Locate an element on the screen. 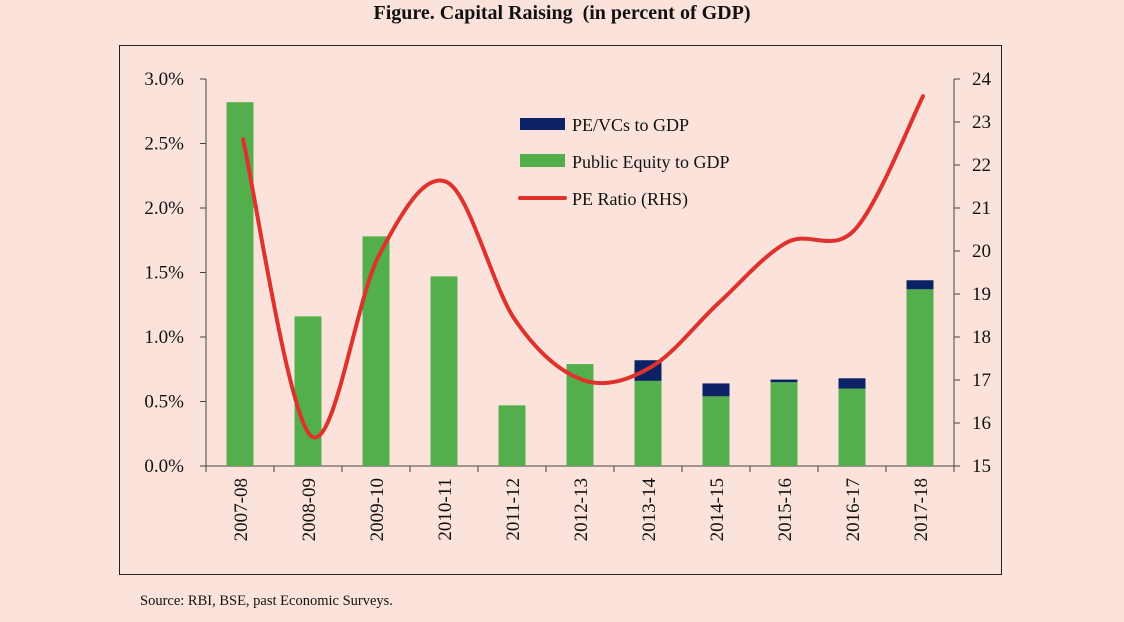 Image resolution: width=1124 pixels, height=622 pixels. left-tick-label: 3.0% is located at coordinates (164, 79).